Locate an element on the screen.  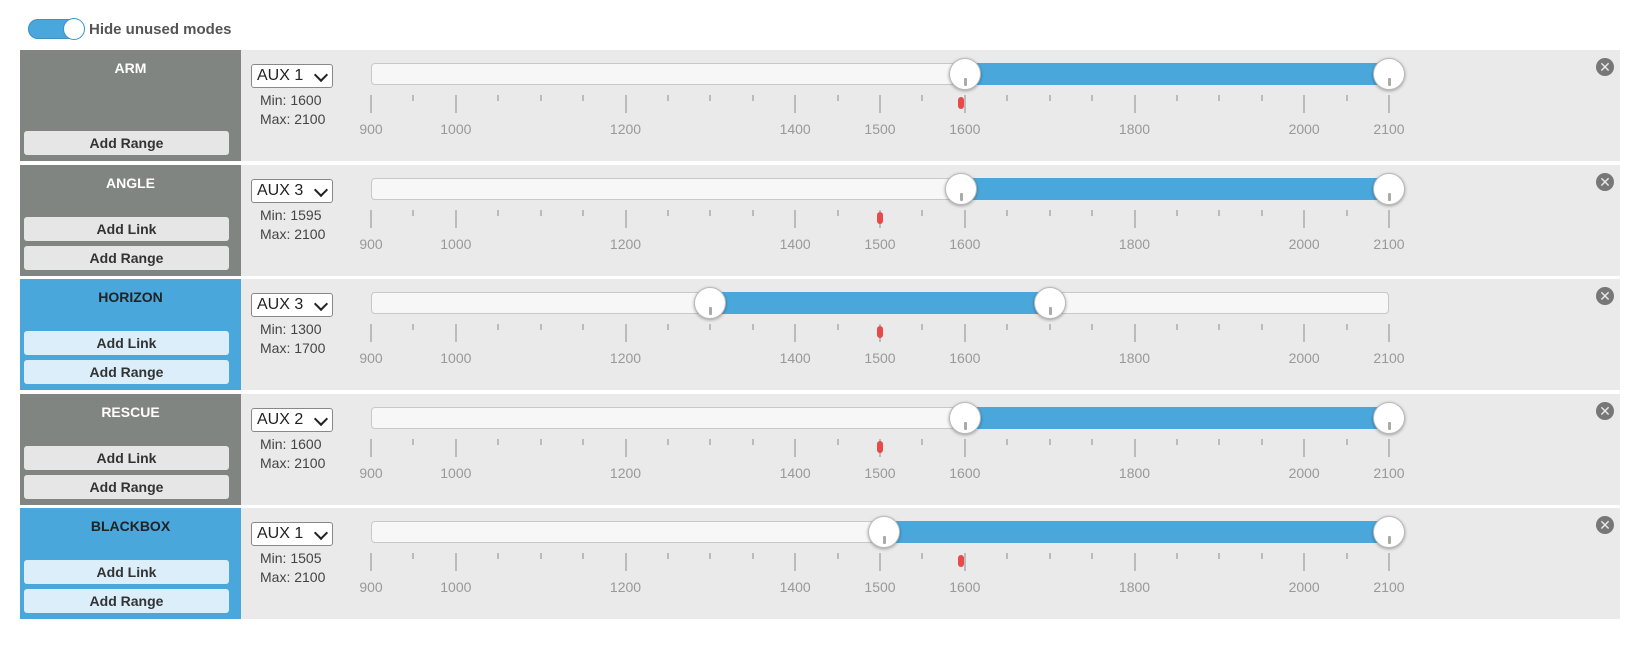
chevron-down-icon is located at coordinates (321, 190).